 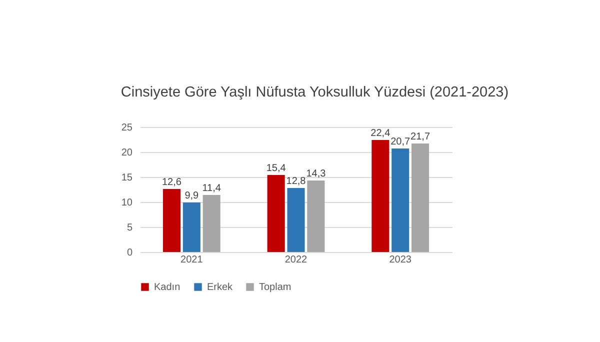 I want to click on y-tick-label: 25, so click(x=127, y=128).